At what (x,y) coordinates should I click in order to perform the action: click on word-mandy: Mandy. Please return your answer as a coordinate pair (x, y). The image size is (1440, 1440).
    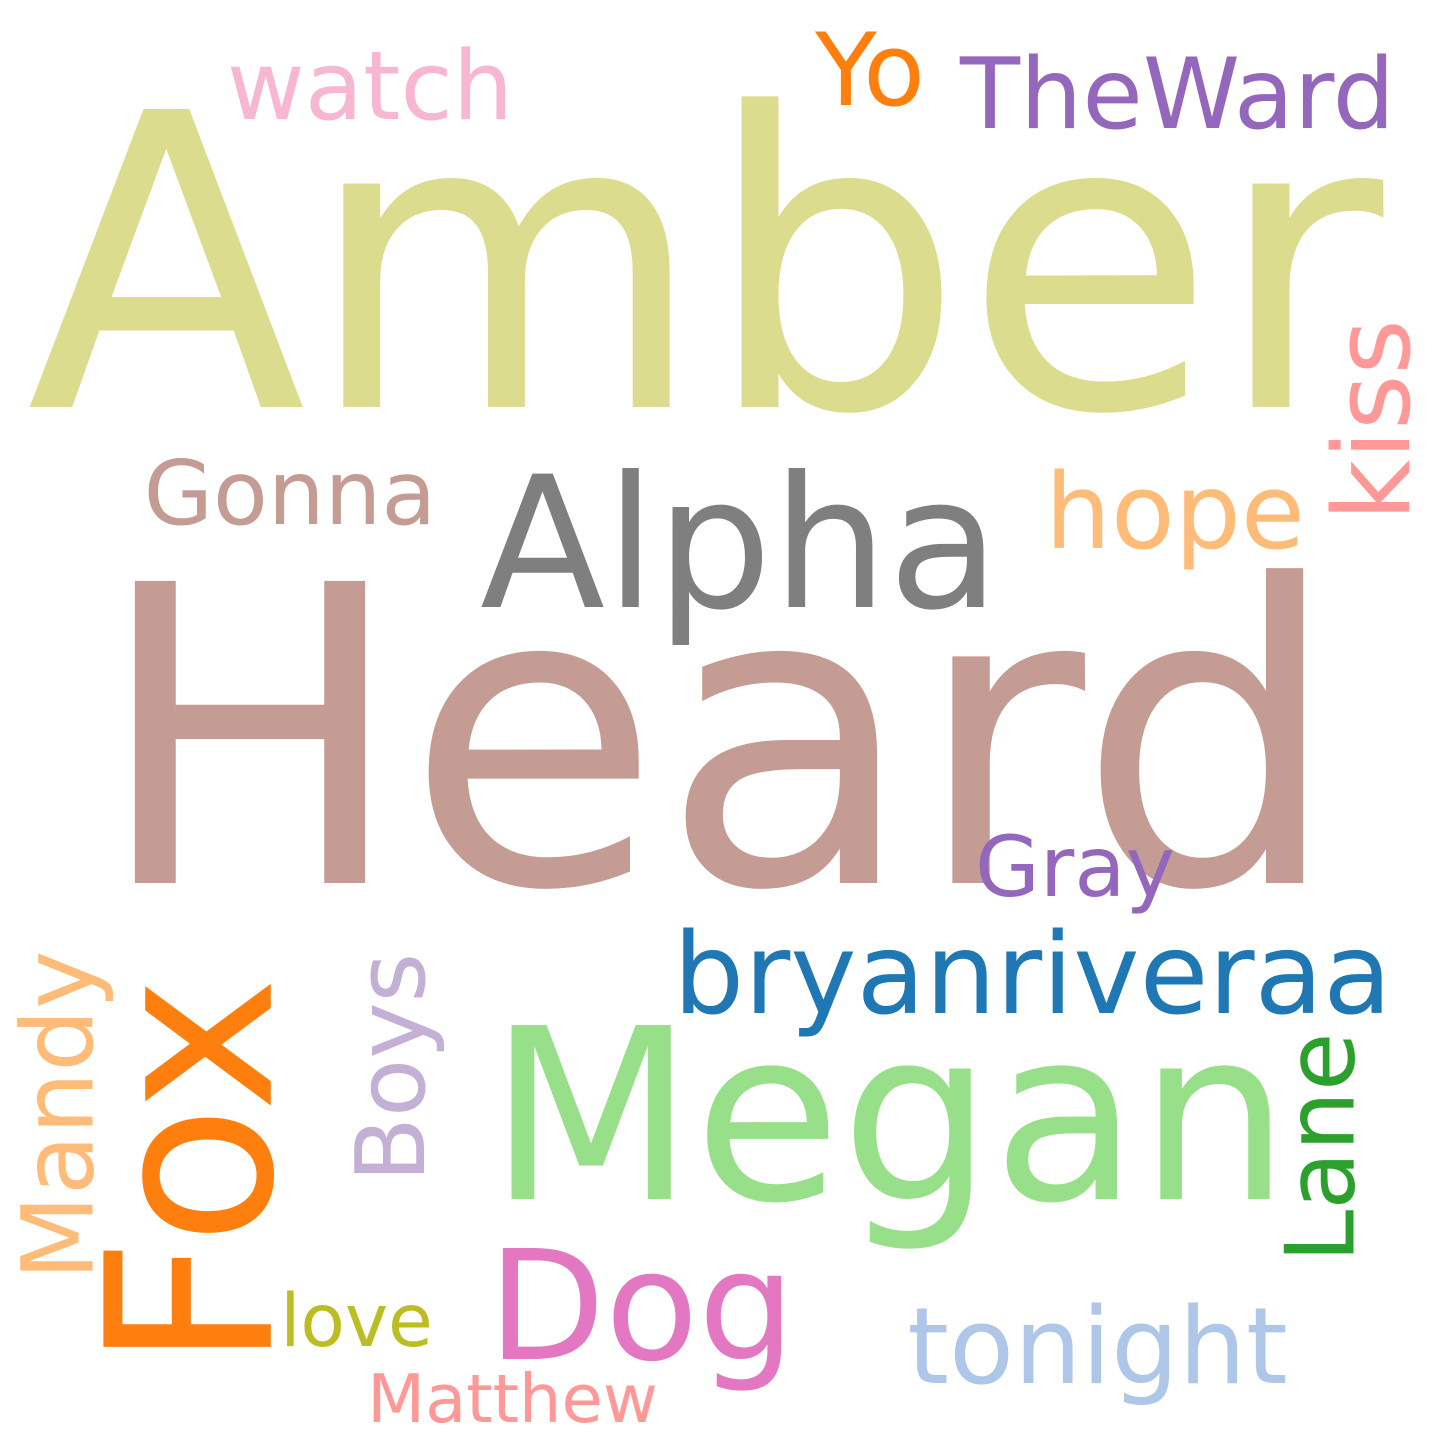
    Looking at the image, I should click on (59, 1115).